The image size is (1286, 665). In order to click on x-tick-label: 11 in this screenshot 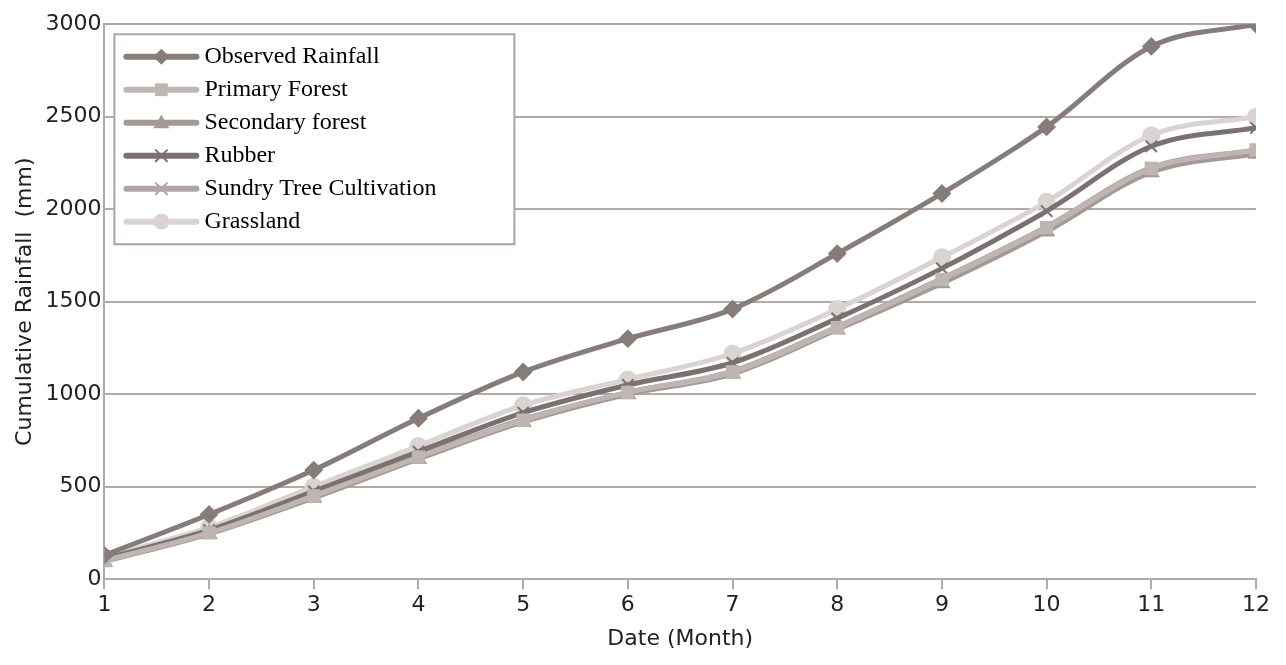, I will do `click(1151, 604)`.